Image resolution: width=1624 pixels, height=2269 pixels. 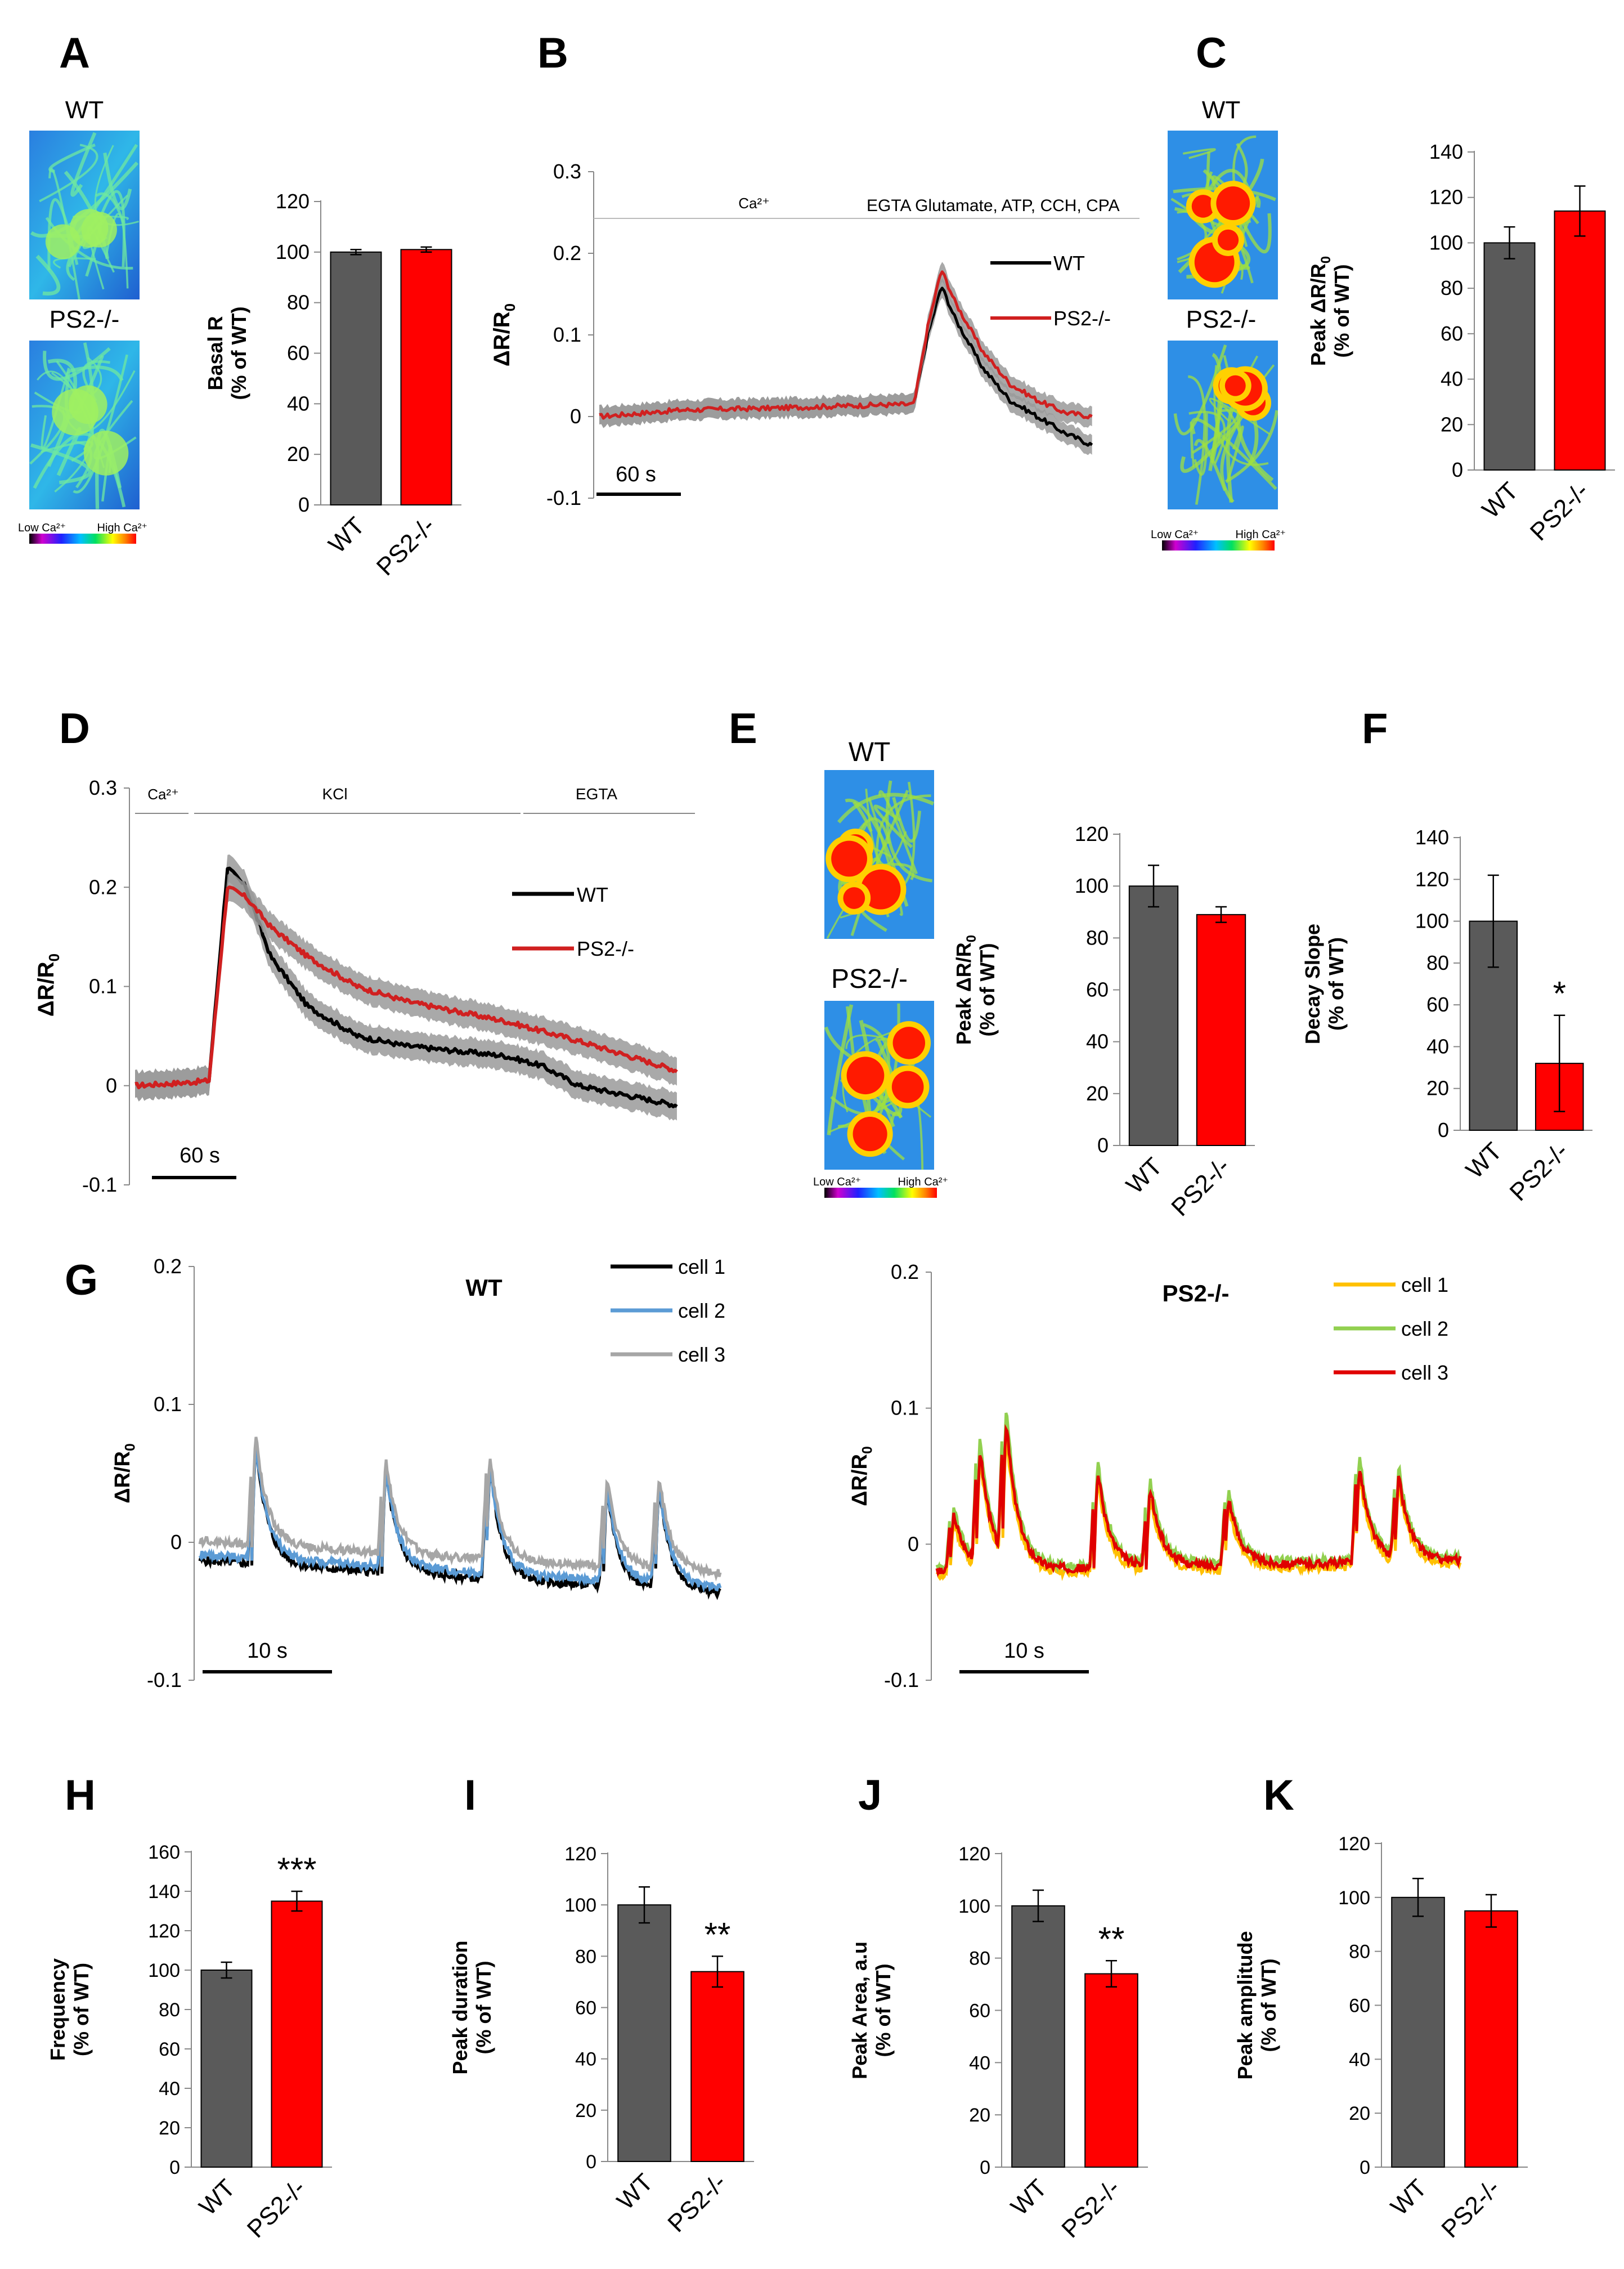 I want to click on y-tick-label: 0, so click(x=913, y=1543).